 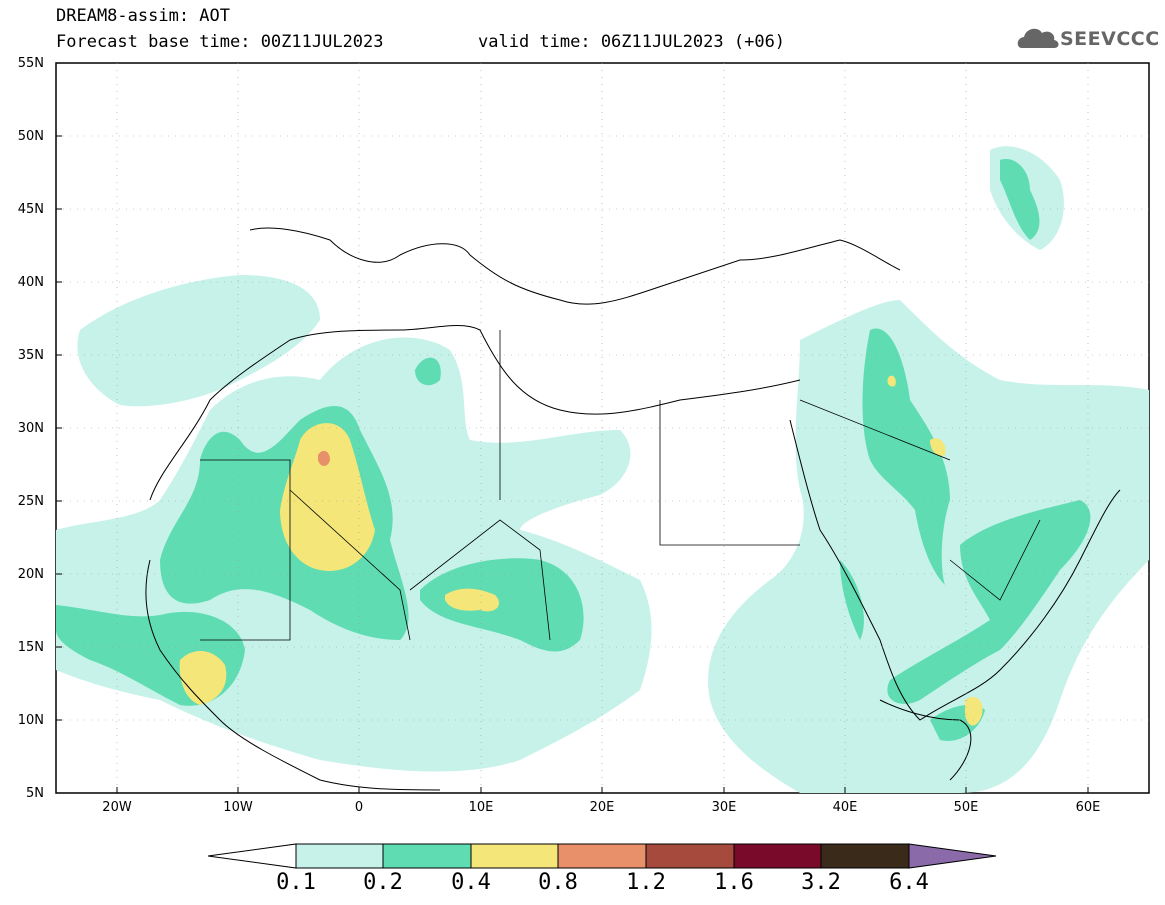 What do you see at coordinates (821, 882) in the screenshot?
I see `colorbar-label: 3.2` at bounding box center [821, 882].